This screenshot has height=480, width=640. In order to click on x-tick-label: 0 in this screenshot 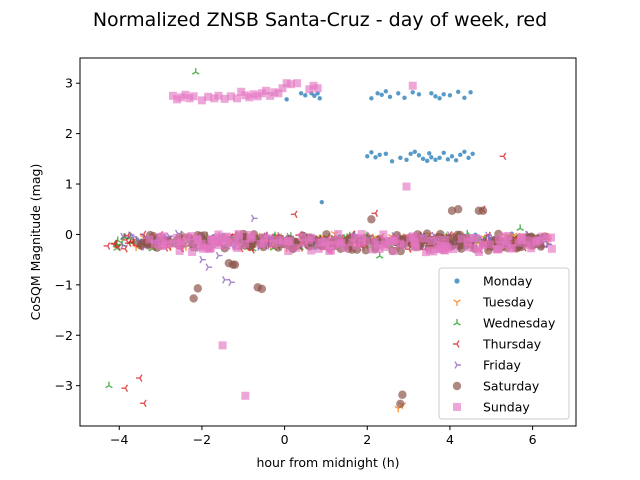, I will do `click(285, 439)`.